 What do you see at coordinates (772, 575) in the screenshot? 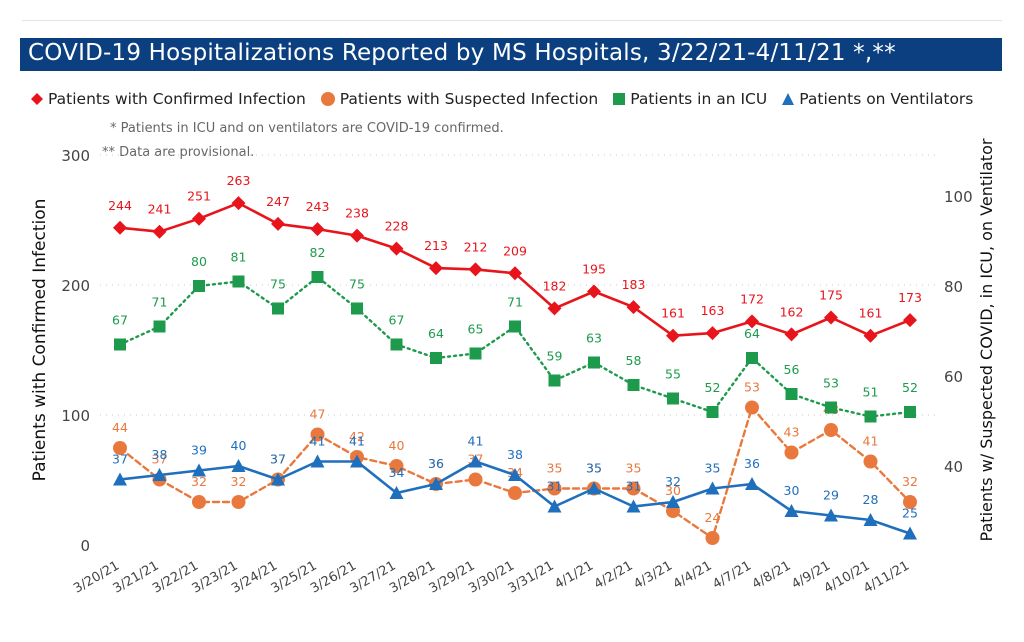
I see `x-tick-label: 4/8/21` at bounding box center [772, 575].